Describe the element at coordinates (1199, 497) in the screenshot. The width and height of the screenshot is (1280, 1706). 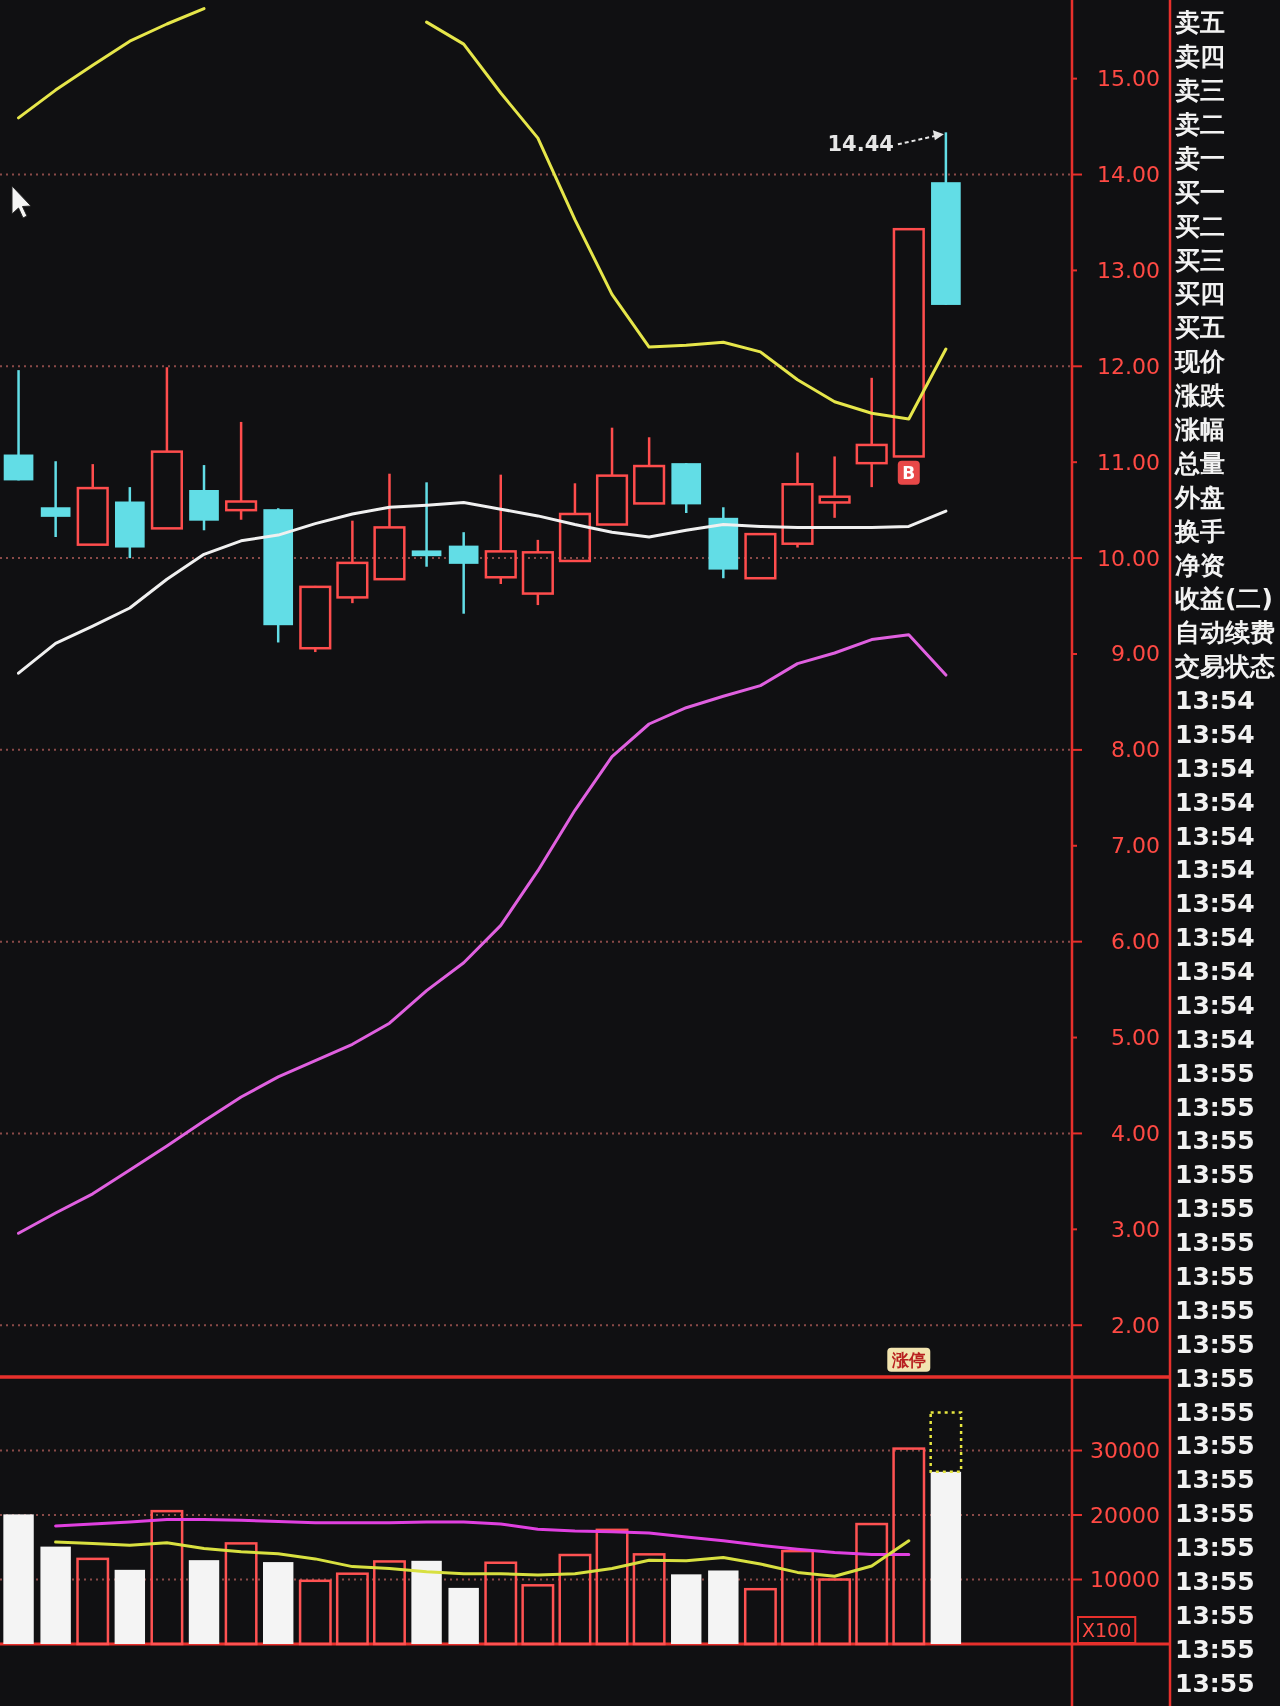
I see `text: 外盘` at that location.